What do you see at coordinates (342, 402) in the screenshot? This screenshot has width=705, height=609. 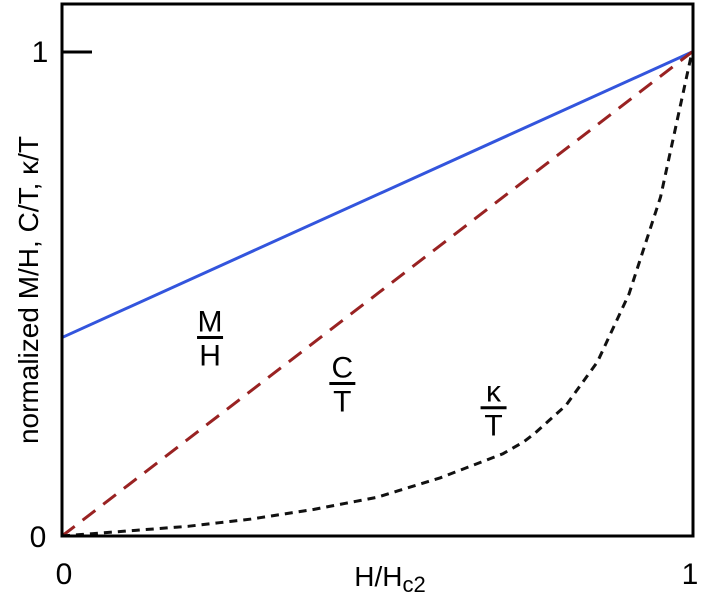 I see `label-denominator-ct: T` at bounding box center [342, 402].